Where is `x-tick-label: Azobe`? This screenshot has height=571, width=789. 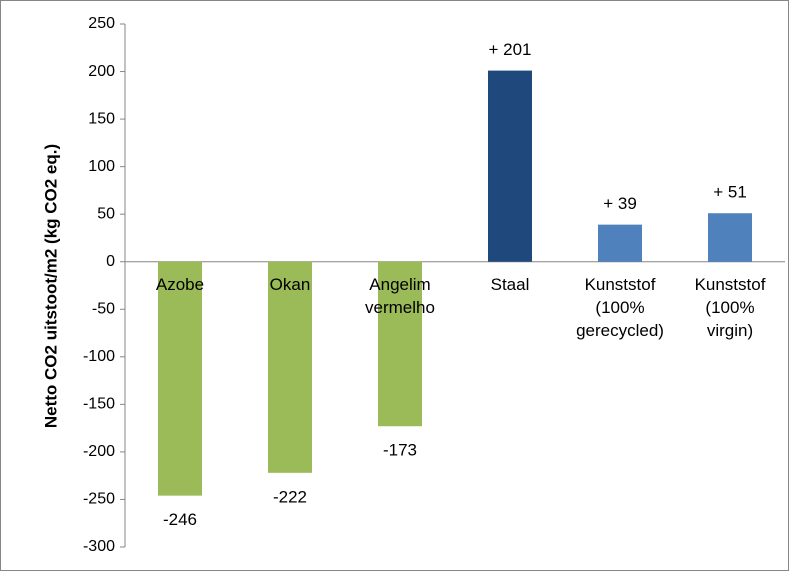 x-tick-label: Azobe is located at coordinates (180, 284).